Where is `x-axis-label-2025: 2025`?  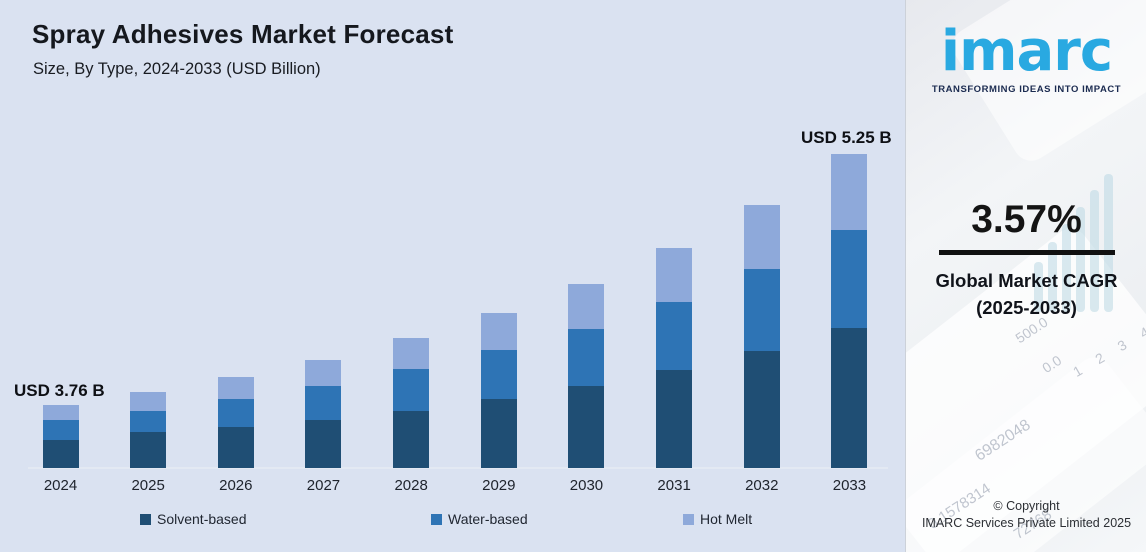 x-axis-label-2025: 2025 is located at coordinates (148, 485).